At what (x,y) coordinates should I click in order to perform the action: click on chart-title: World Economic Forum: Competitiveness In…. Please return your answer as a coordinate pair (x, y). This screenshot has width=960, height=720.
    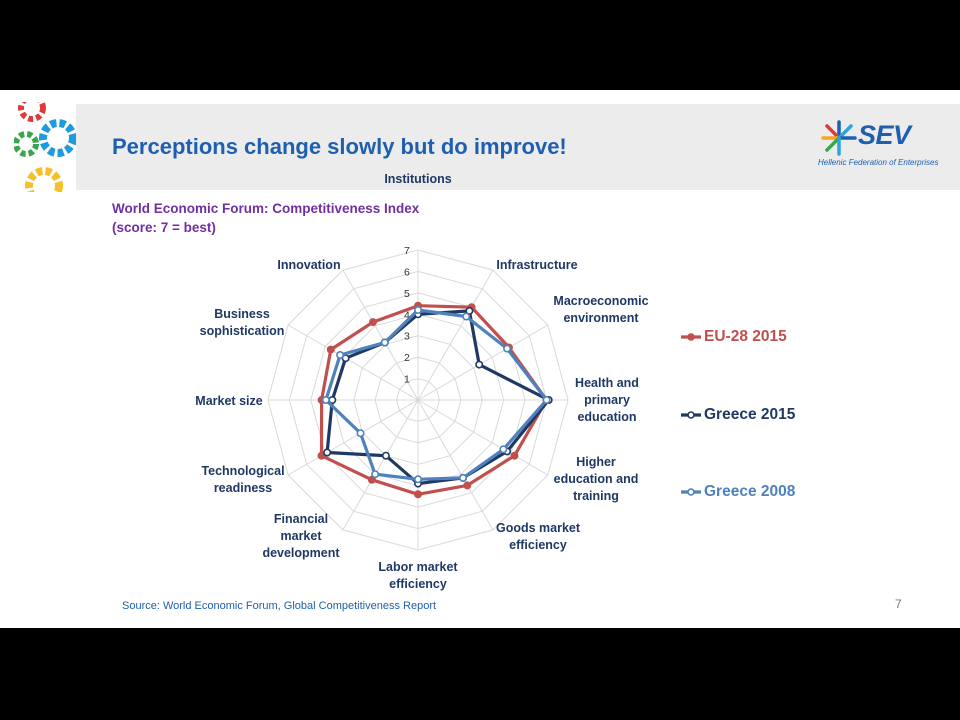
    Looking at the image, I should click on (265, 218).